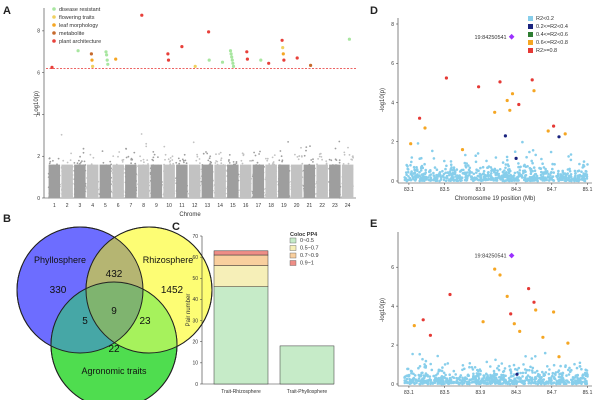 This screenshot has width=600, height=400. I want to click on manhattan-x-tick-label: 2, so click(67, 206).